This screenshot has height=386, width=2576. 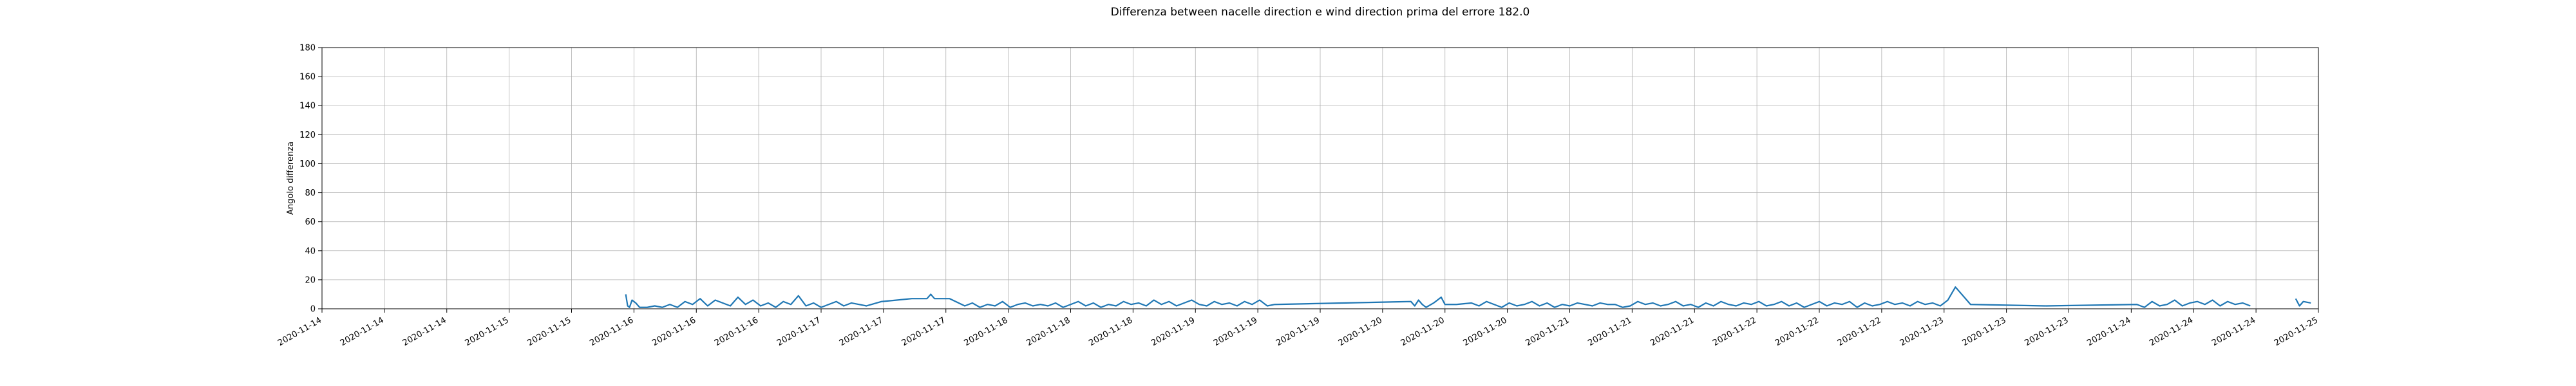 I want to click on y-tick-label: 140, so click(x=307, y=106).